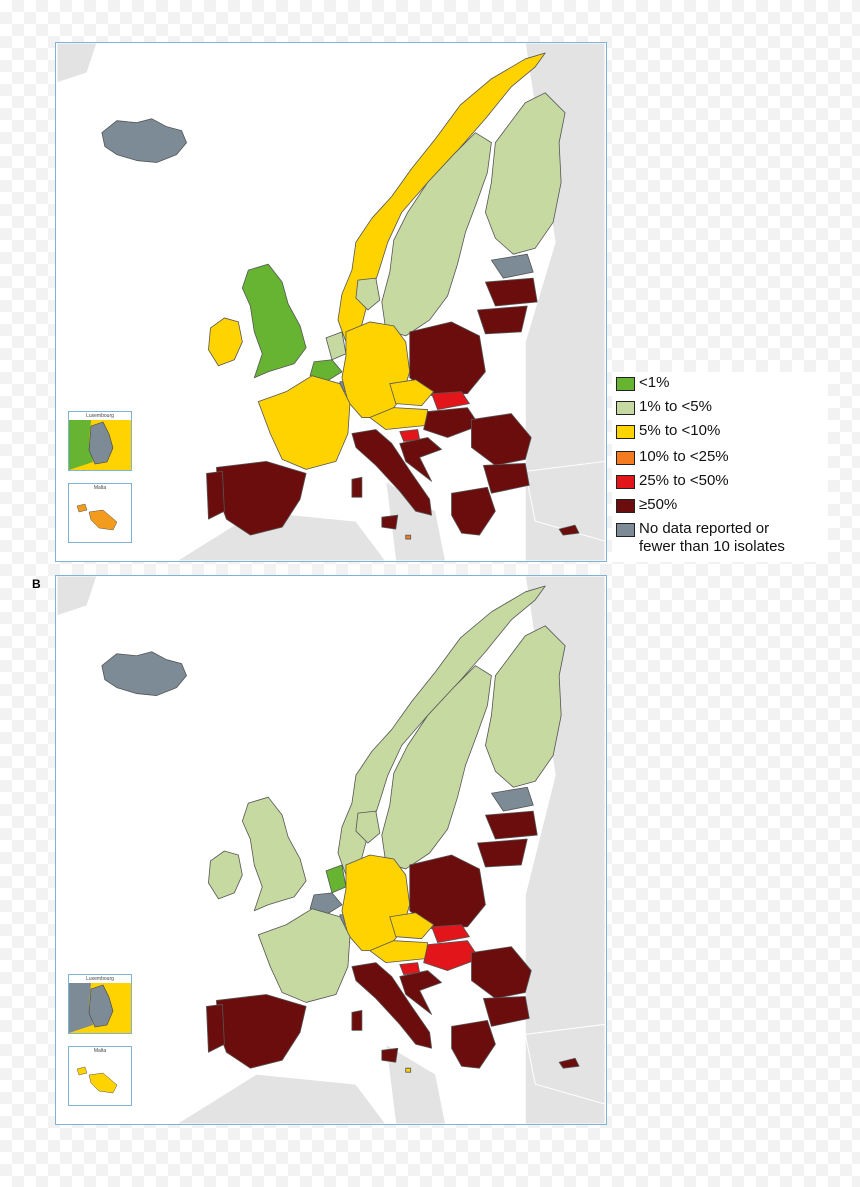 The height and width of the screenshot is (1187, 860). Describe the element at coordinates (36, 584) in the screenshot. I see `panel-label-b: B` at that location.